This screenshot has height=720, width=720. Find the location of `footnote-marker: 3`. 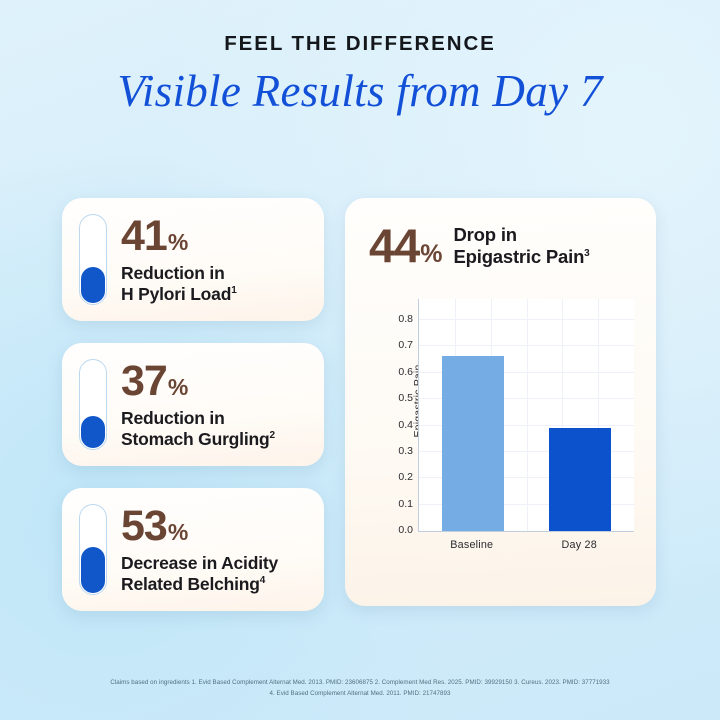

footnote-marker: 3 is located at coordinates (587, 253).